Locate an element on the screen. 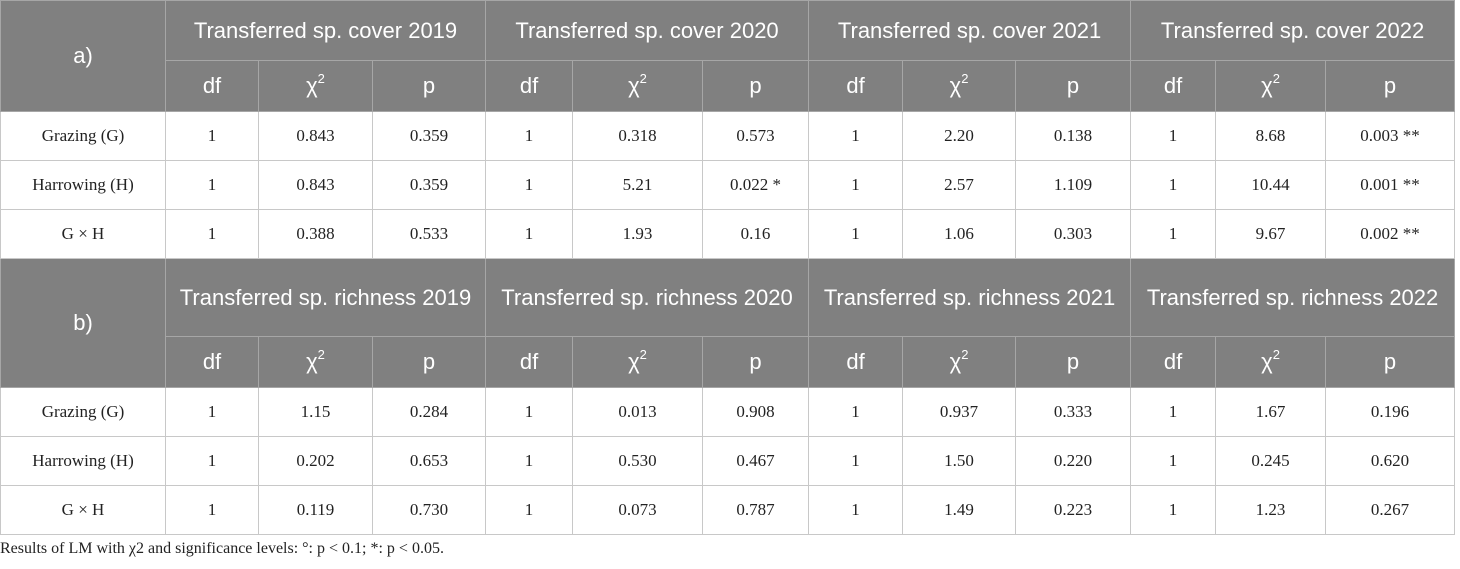  cell: 0.937 is located at coordinates (959, 412).